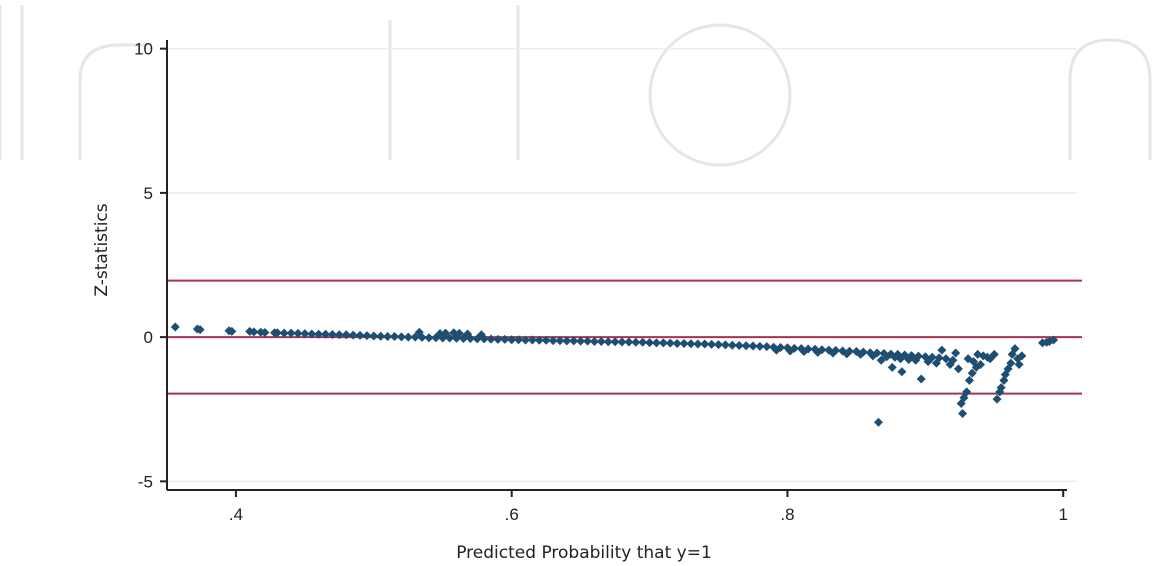 This screenshot has width=1161, height=566. I want to click on x-axis-title: Predicted Probability that y=1, so click(584, 553).